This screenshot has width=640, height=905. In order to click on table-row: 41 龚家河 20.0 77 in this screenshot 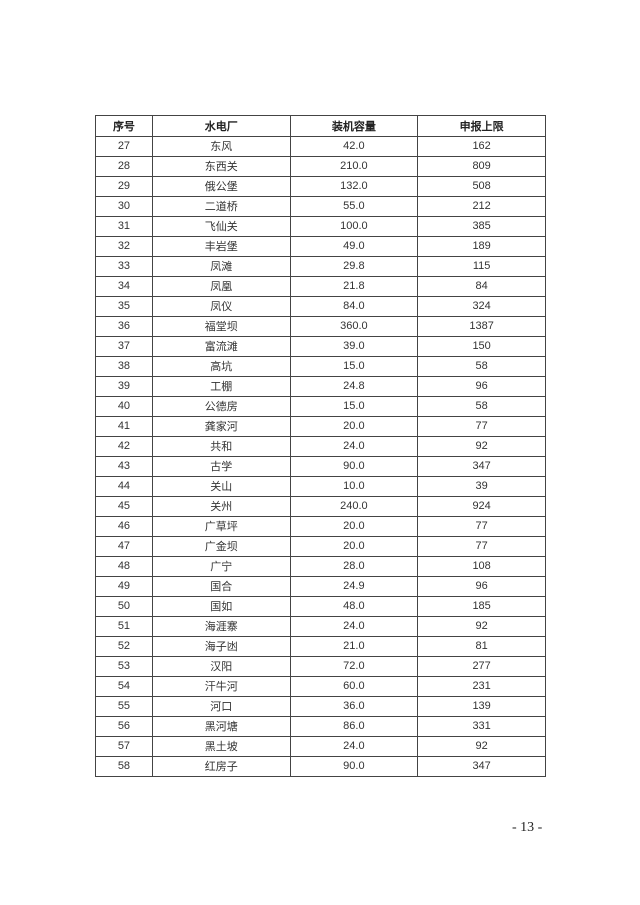, I will do `click(320, 426)`.